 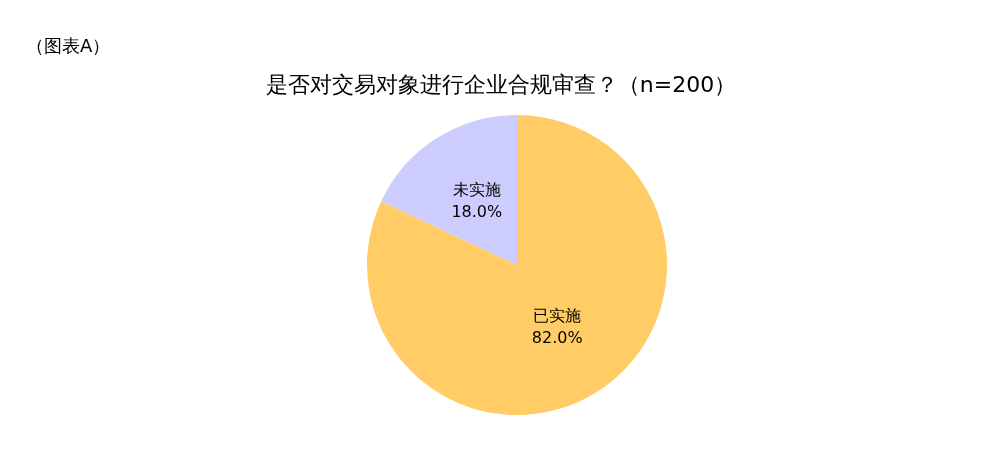 What do you see at coordinates (476, 189) in the screenshot?
I see `slice-label: 未实施` at bounding box center [476, 189].